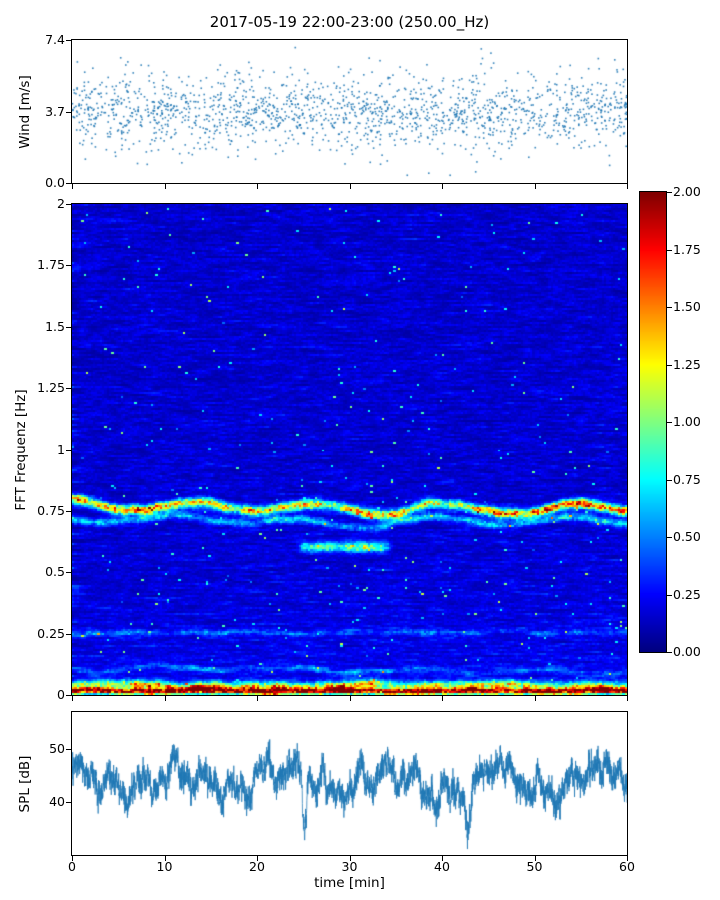 Image resolution: width=720 pixels, height=900 pixels. Describe the element at coordinates (687, 364) in the screenshot. I see `colorbar-tick-label: 1.25` at that location.